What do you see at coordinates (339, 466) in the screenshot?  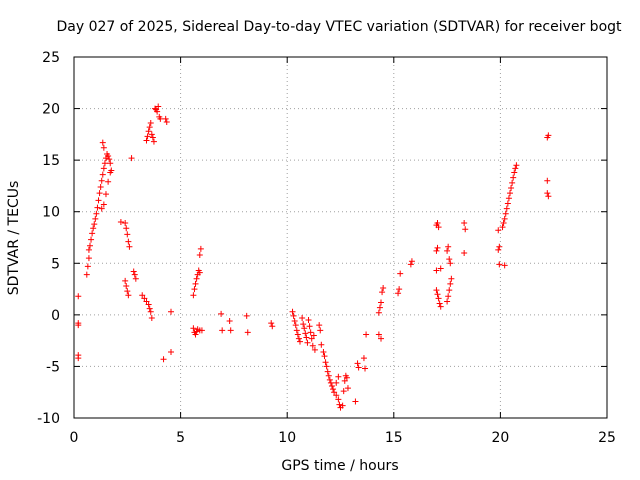 I see `x-axis-title: GPS time / hours` at bounding box center [339, 466].